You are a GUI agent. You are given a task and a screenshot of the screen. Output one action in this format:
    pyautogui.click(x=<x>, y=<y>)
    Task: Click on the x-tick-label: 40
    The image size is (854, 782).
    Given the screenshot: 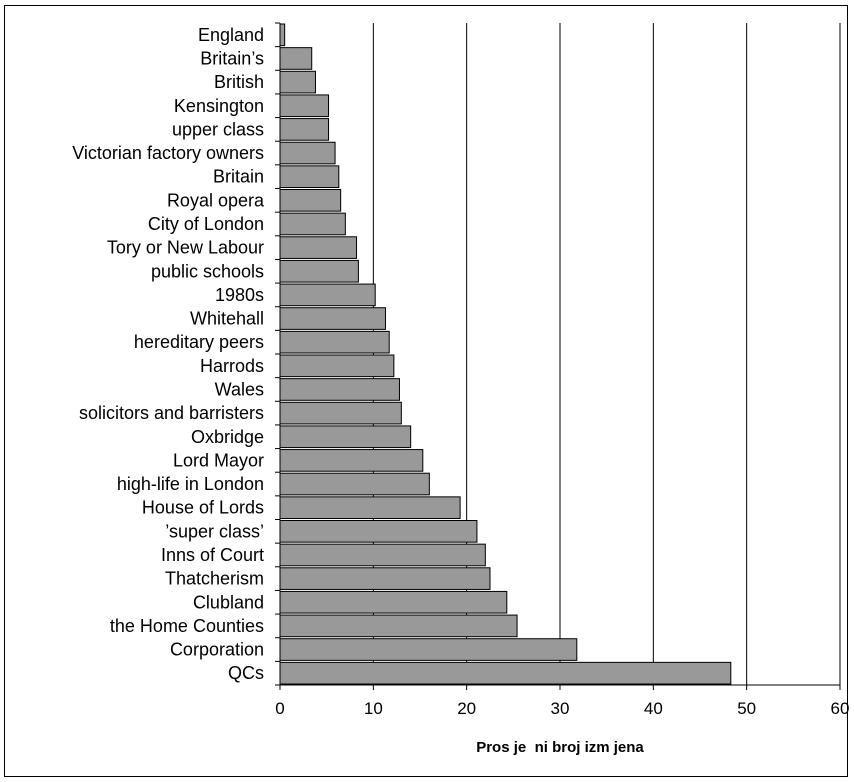 What is the action you would take?
    pyautogui.click(x=653, y=708)
    